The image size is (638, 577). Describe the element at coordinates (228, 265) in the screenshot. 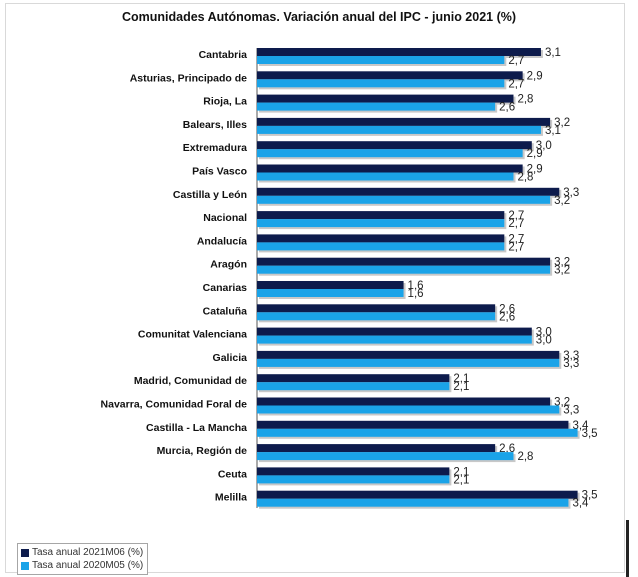

I see `category-label-cat-9: Aragón` at that location.